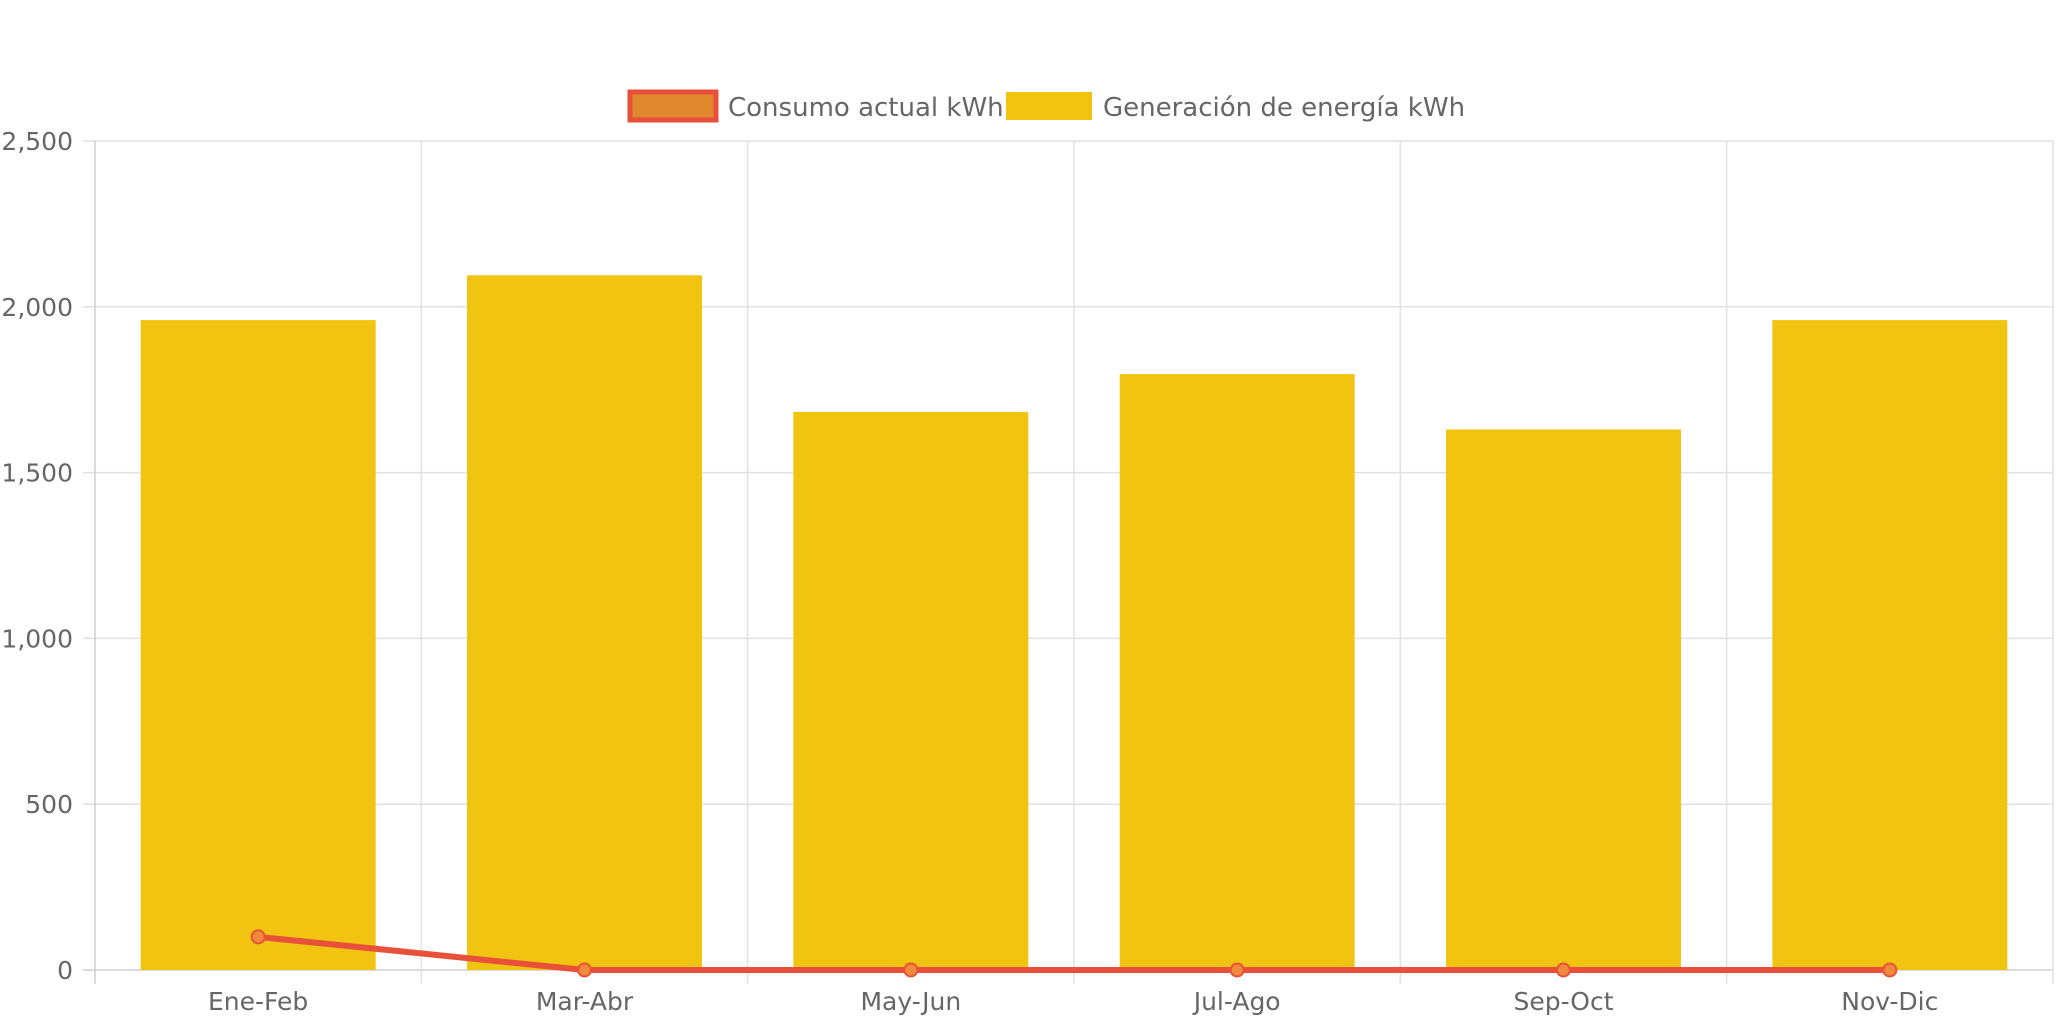  What do you see at coordinates (1563, 1001) in the screenshot?
I see `x-tick-label: Sep-Oct` at bounding box center [1563, 1001].